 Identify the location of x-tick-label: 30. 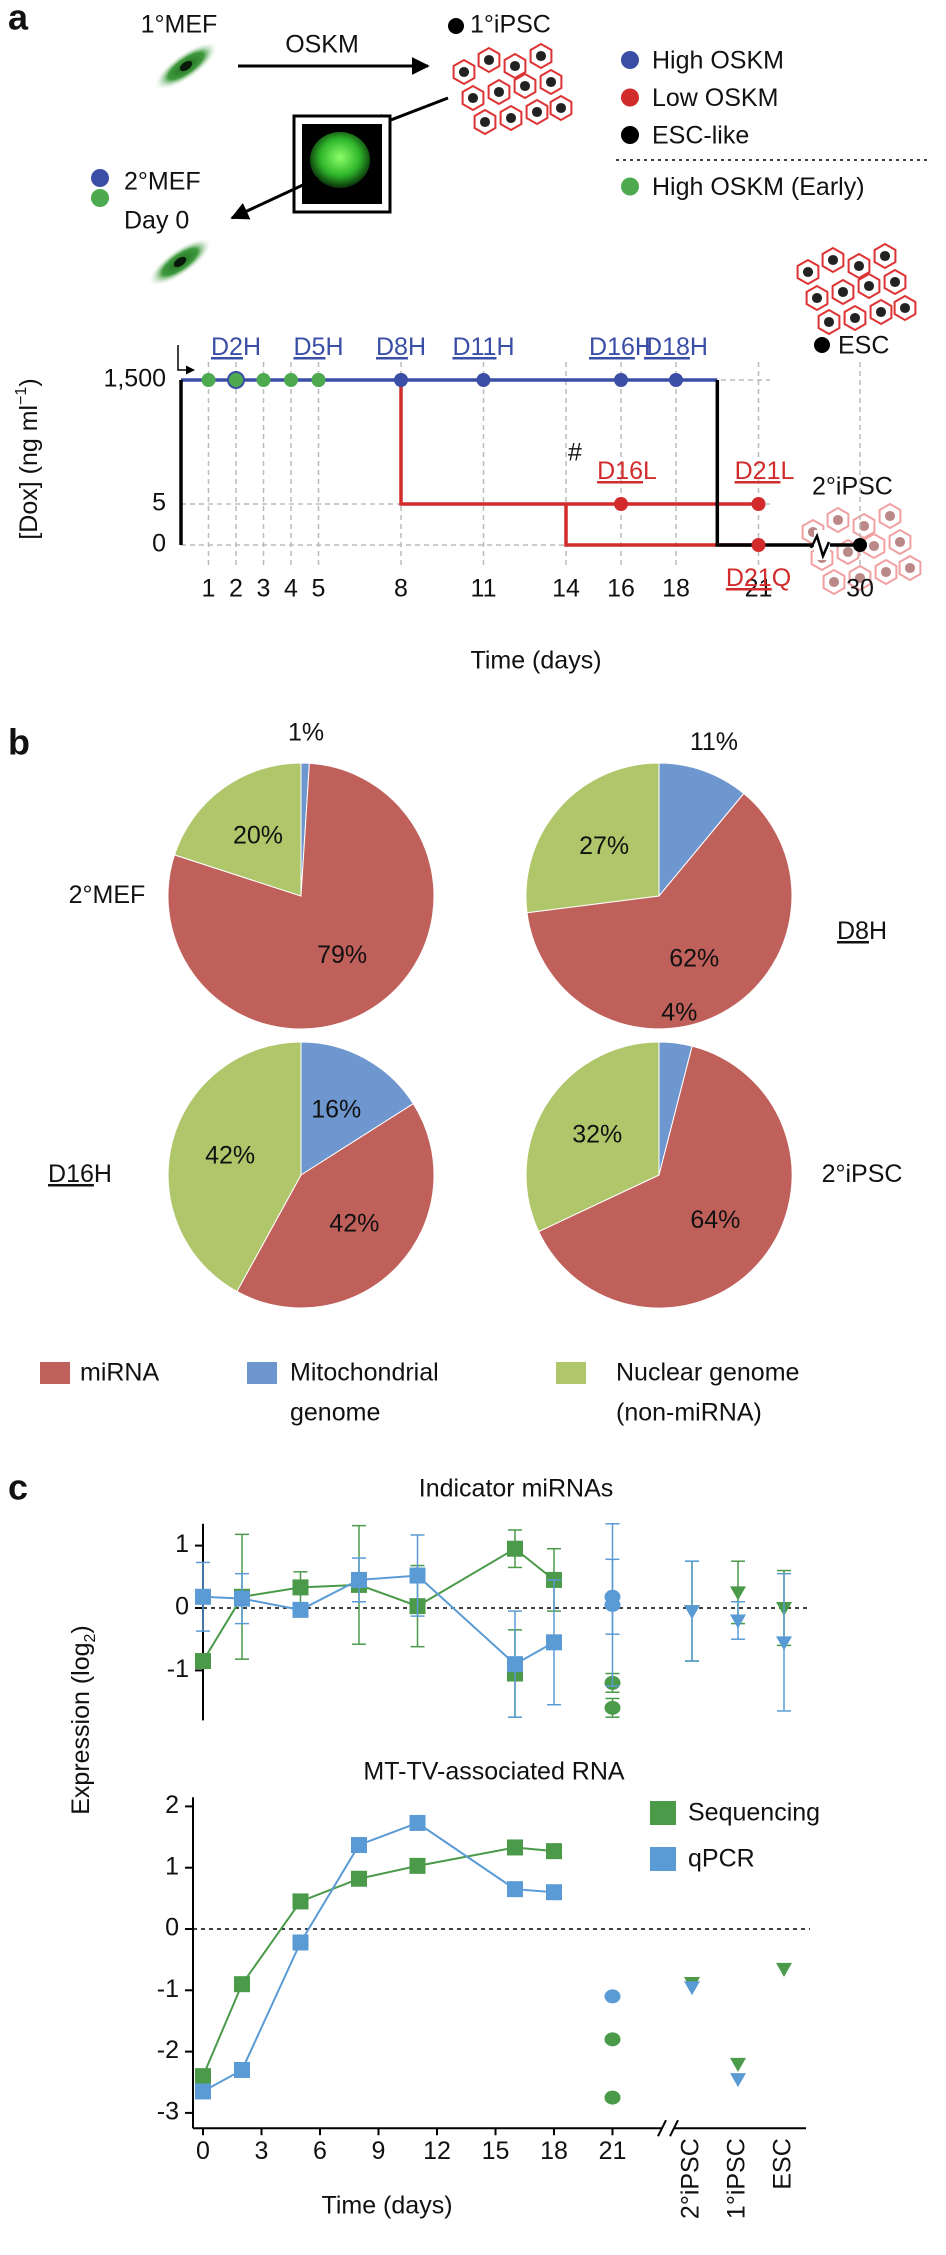
(860, 589).